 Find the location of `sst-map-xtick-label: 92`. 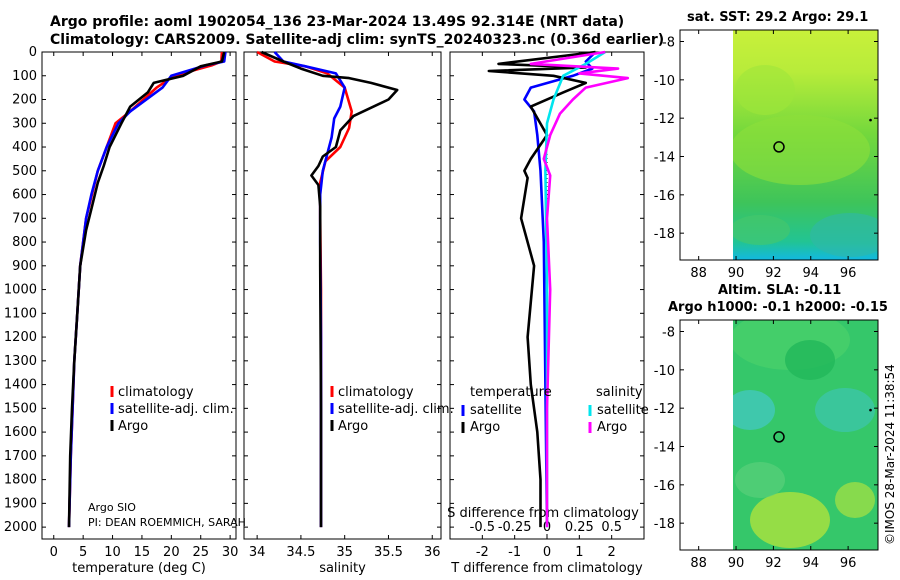

sst-map-xtick-label: 92 is located at coordinates (773, 273).